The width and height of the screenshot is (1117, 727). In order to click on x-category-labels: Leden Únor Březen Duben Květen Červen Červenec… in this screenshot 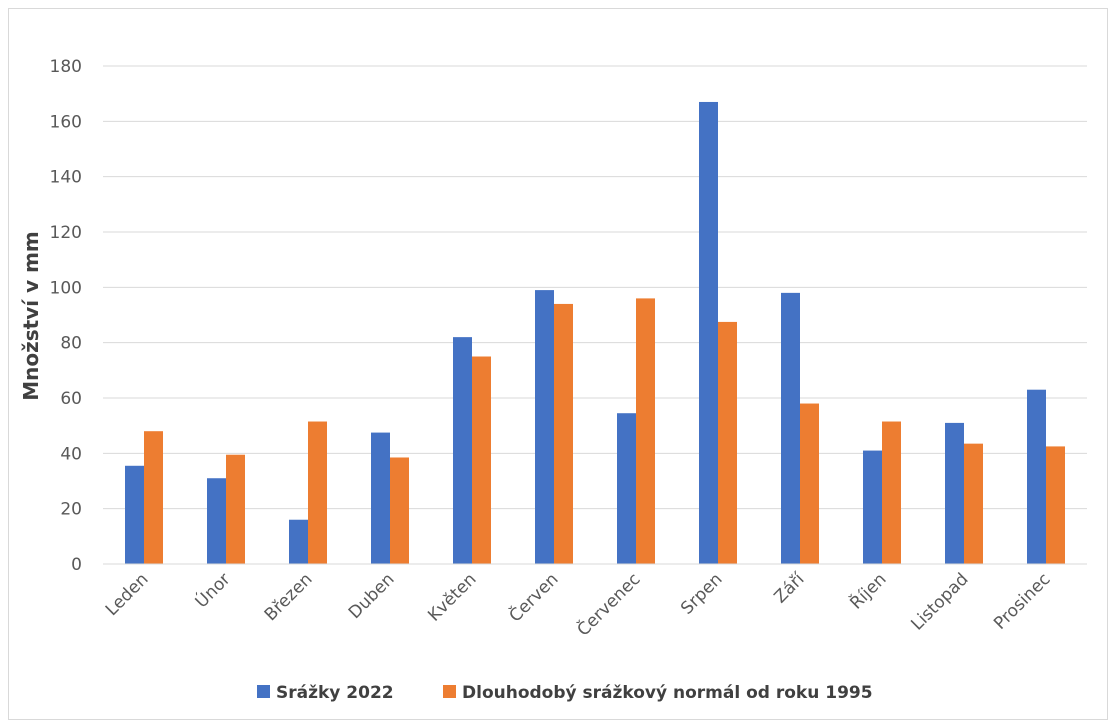, I will do `click(578, 604)`.